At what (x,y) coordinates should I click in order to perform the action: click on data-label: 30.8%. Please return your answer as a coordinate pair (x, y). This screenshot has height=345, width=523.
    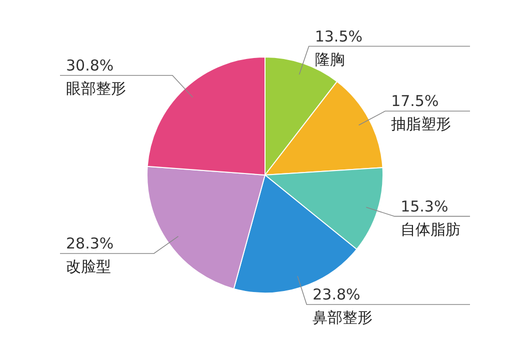
    Looking at the image, I should click on (90, 65).